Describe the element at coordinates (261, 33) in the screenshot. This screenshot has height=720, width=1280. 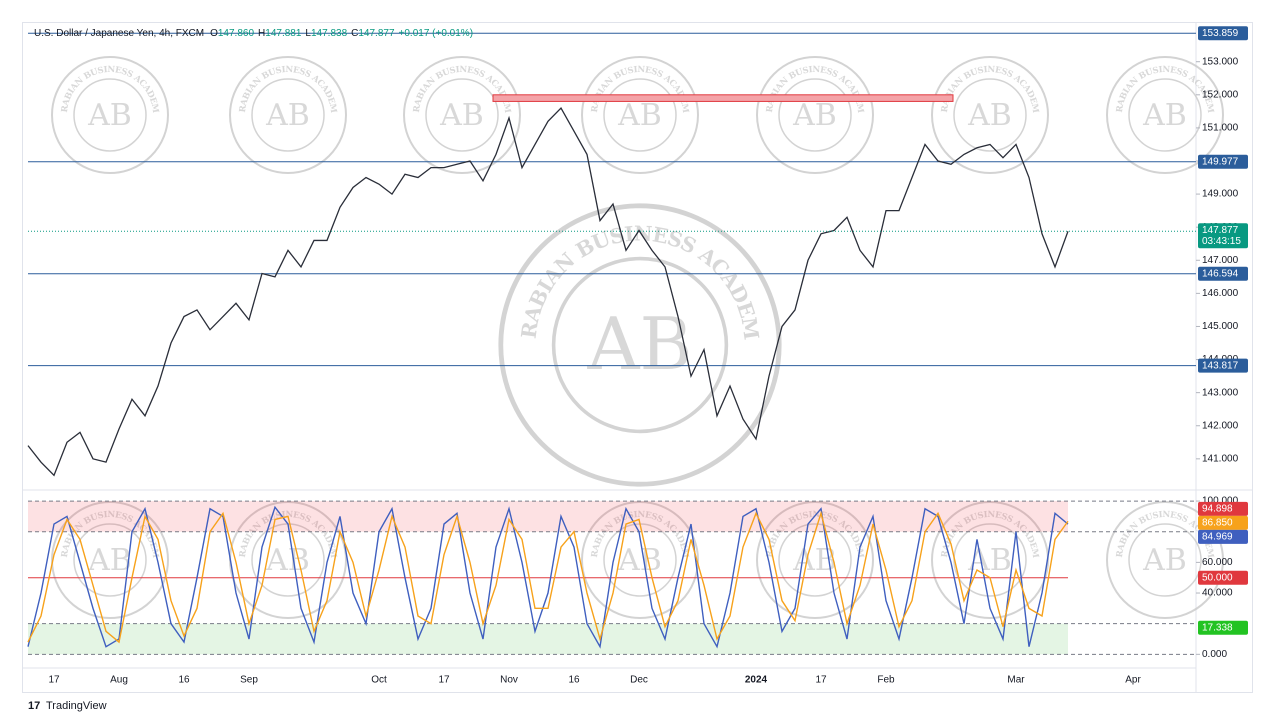
I see `ohlc-key: H` at that location.